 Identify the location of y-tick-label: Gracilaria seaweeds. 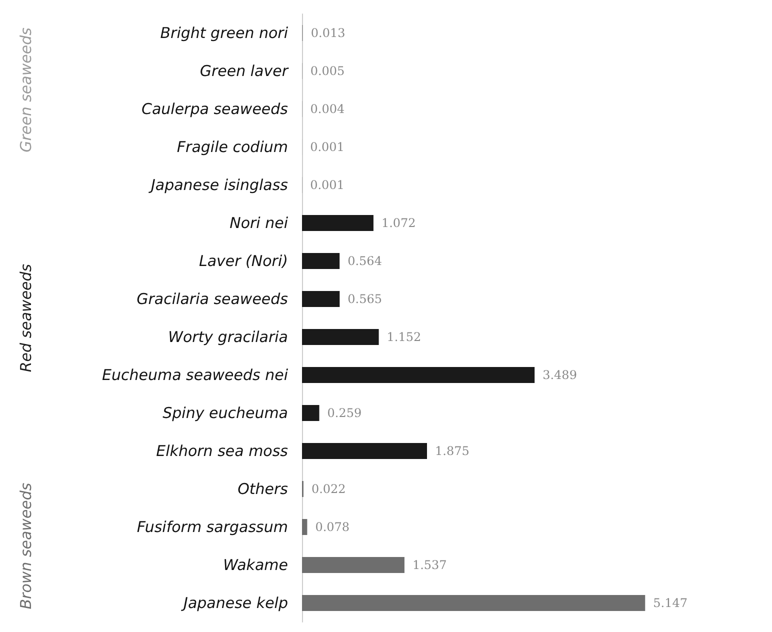
(212, 299).